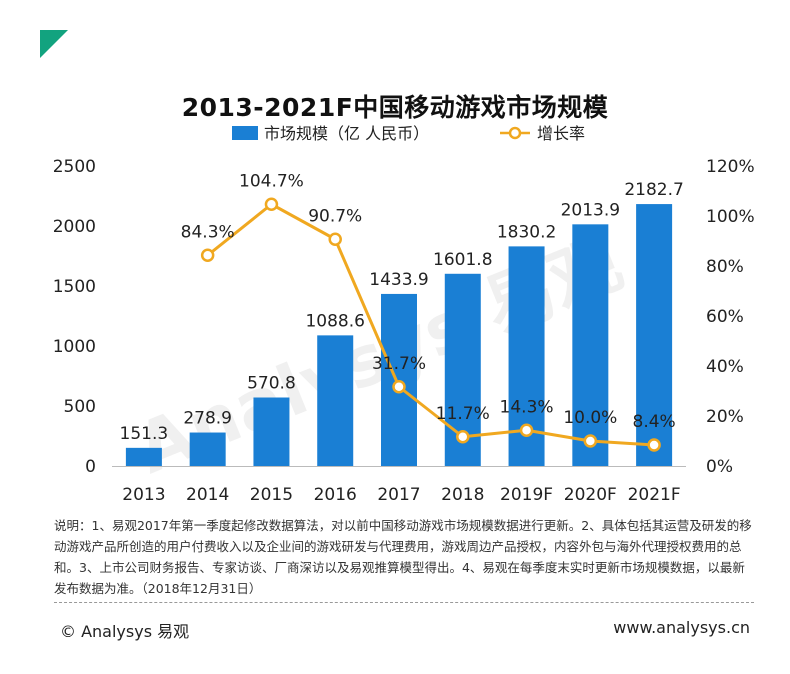 This screenshot has width=790, height=674. What do you see at coordinates (395, 107) in the screenshot?
I see `chart-title: 2013-2021F中国移动游戏市场规模` at bounding box center [395, 107].